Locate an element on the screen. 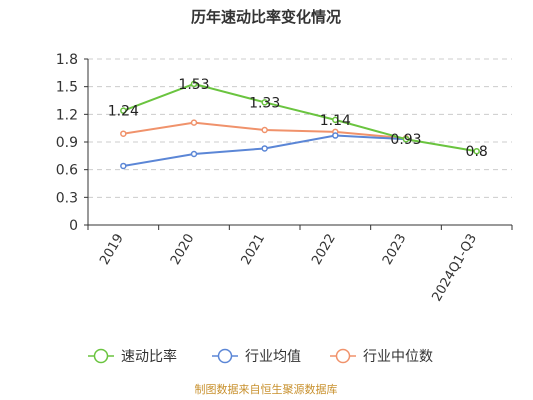 This screenshot has width=533, height=400. legend-label: 行业中位数 is located at coordinates (398, 357).